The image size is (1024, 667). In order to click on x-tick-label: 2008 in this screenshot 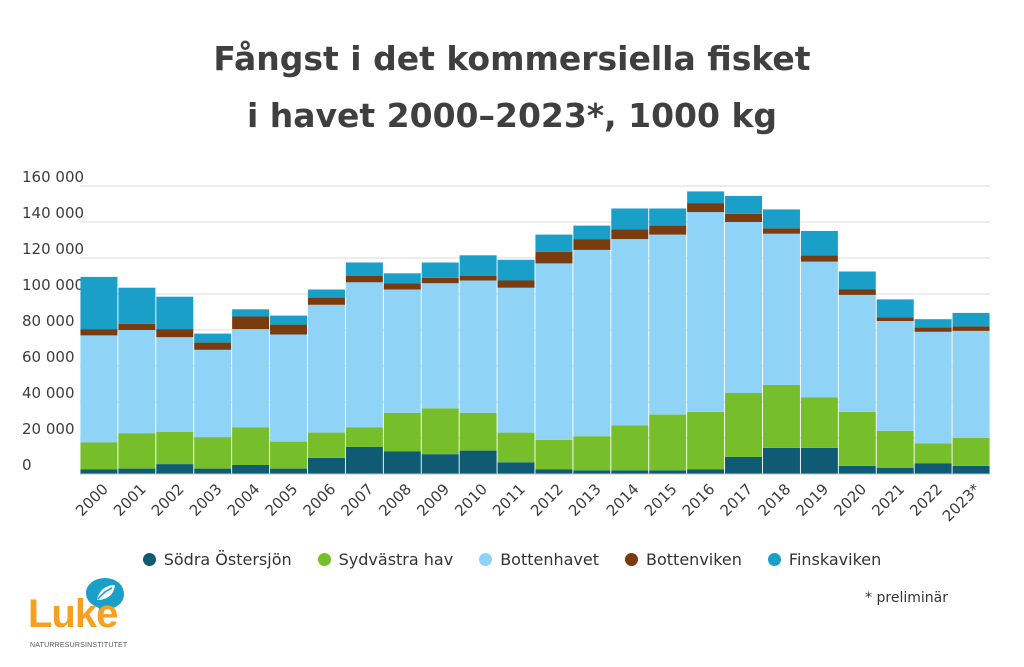, I will do `click(395, 500)`.